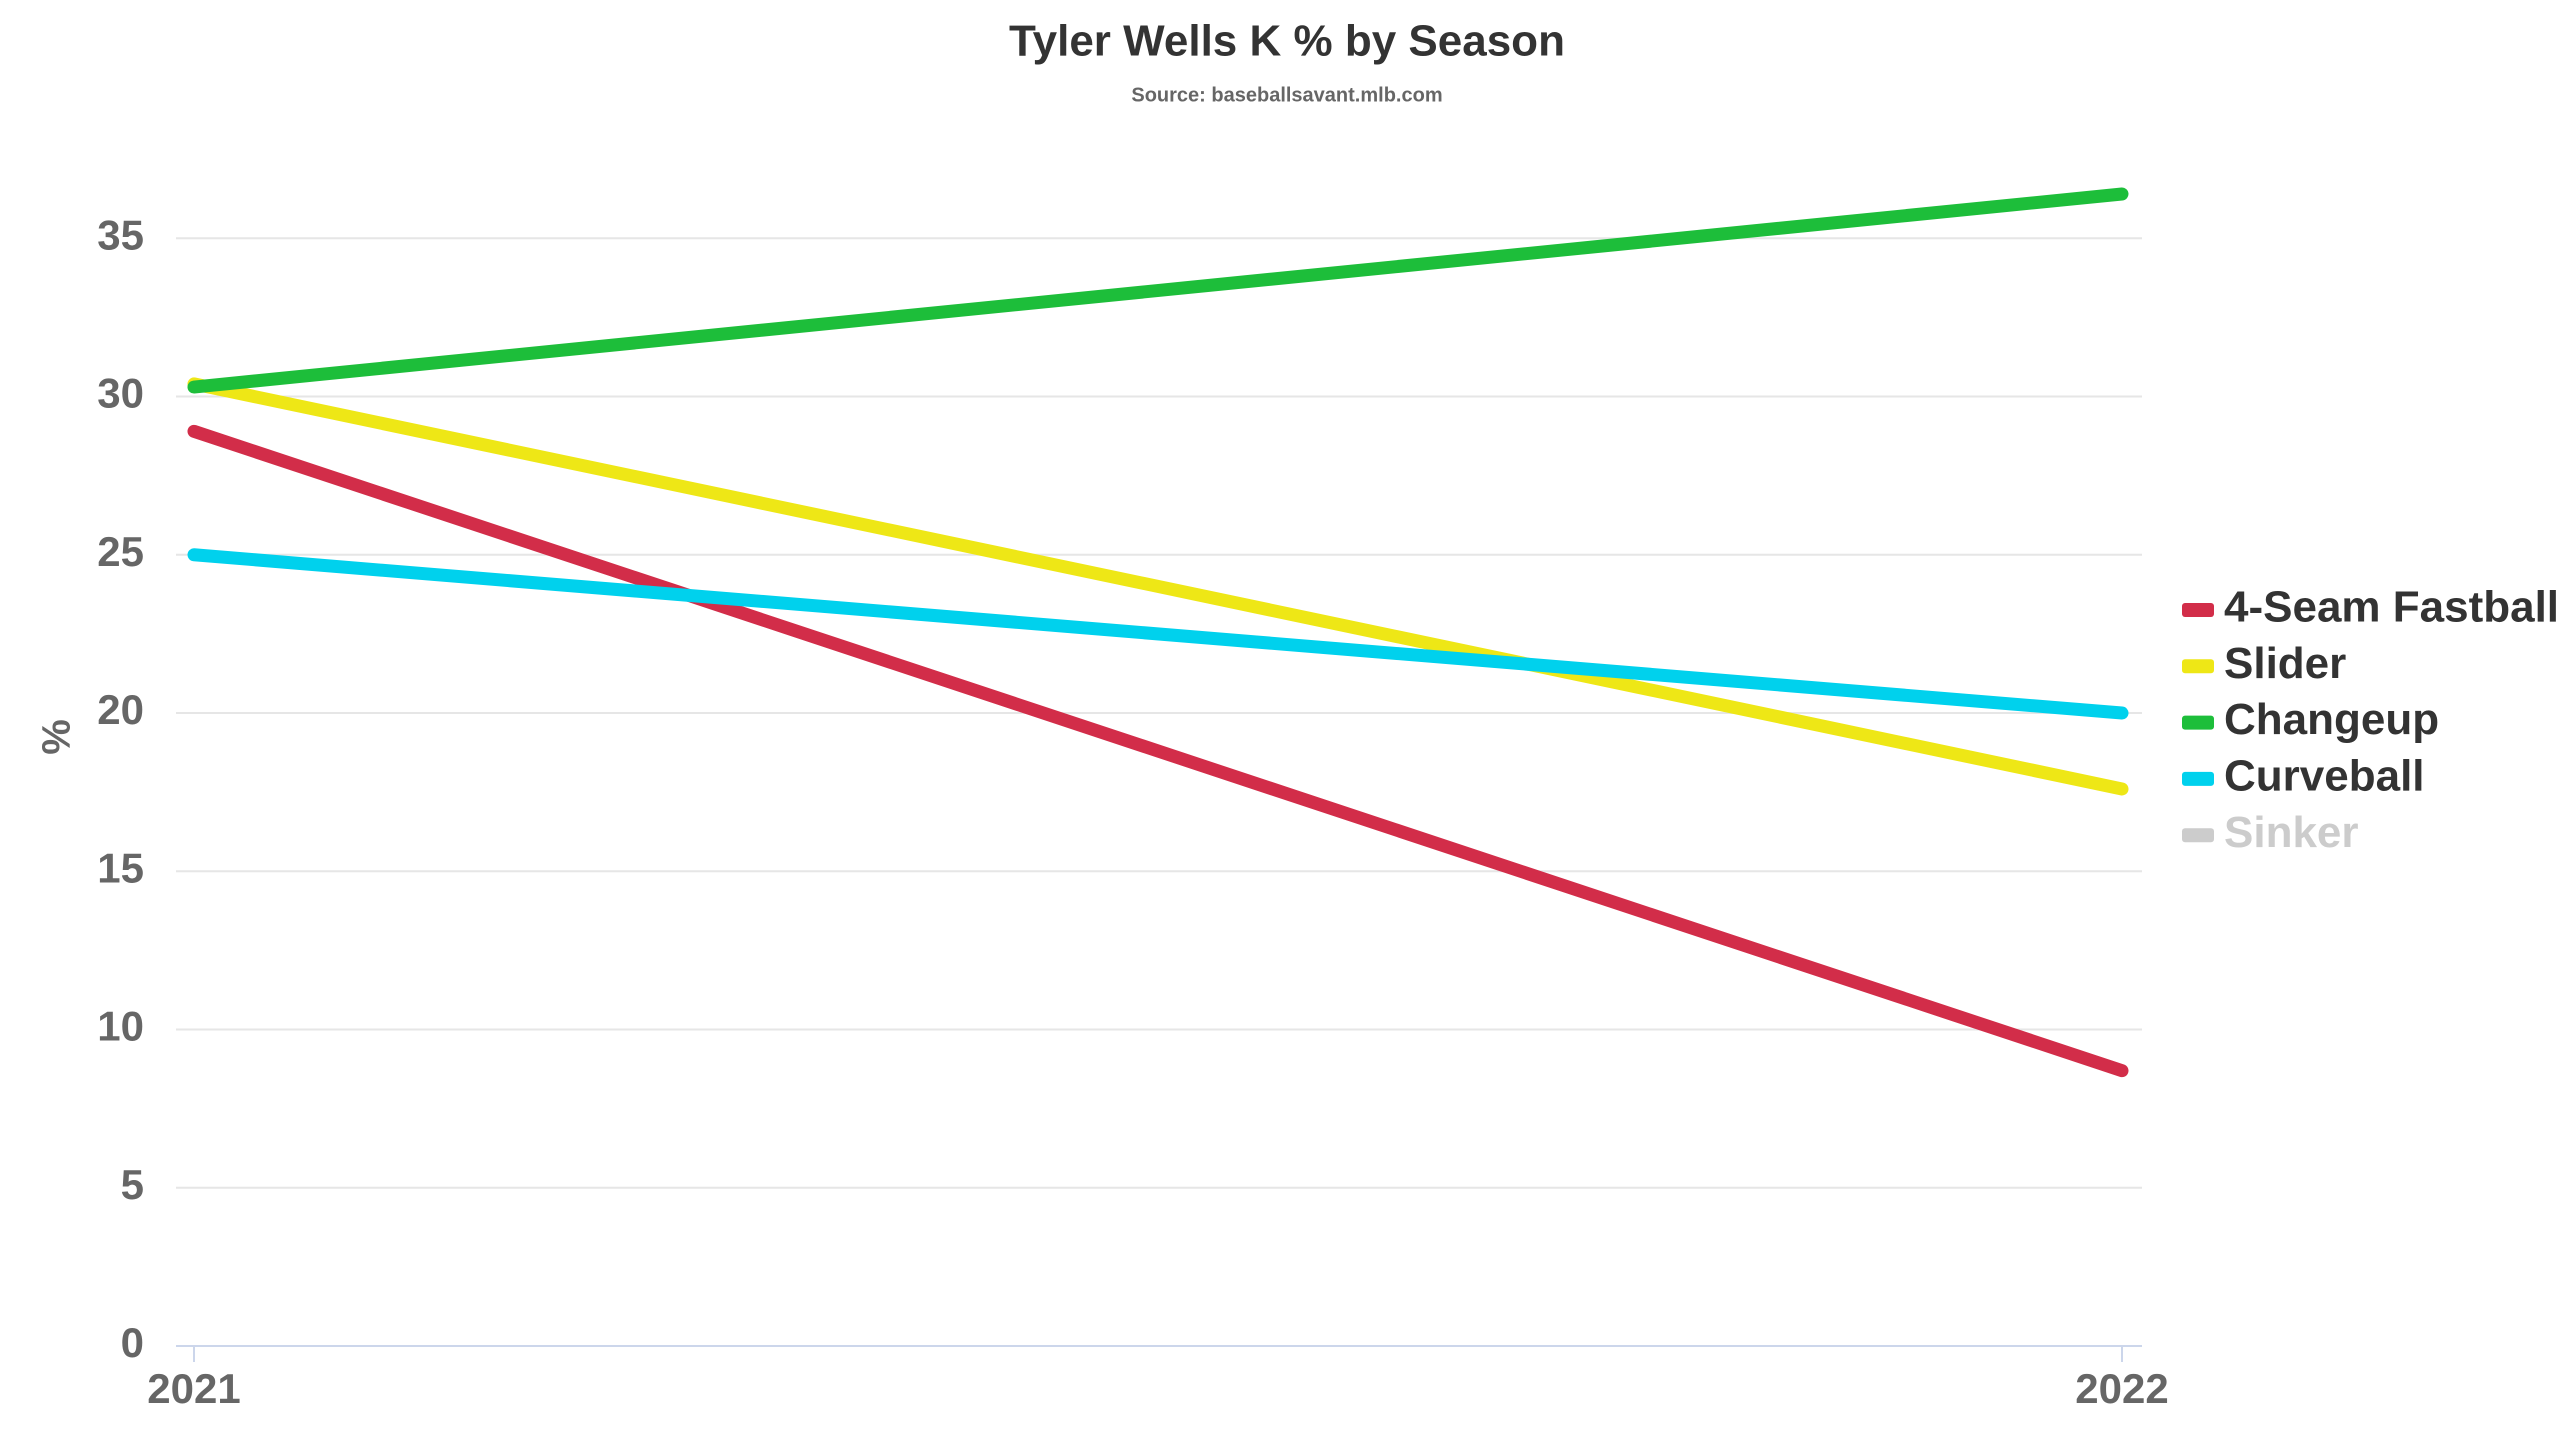 Image resolution: width=2560 pixels, height=1440 pixels. What do you see at coordinates (2121, 1388) in the screenshot?
I see `x-tick-label: 2022` at bounding box center [2121, 1388].